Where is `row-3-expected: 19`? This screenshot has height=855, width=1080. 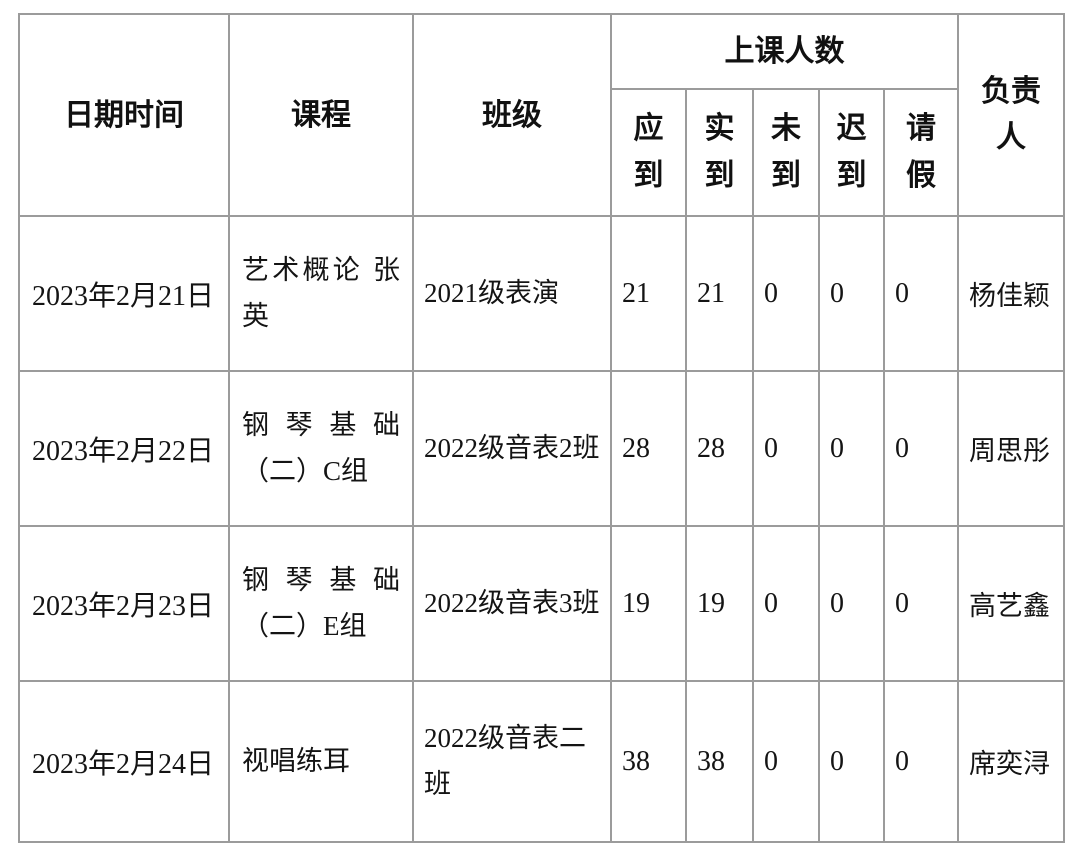 row-3-expected: 19 is located at coordinates (648, 603).